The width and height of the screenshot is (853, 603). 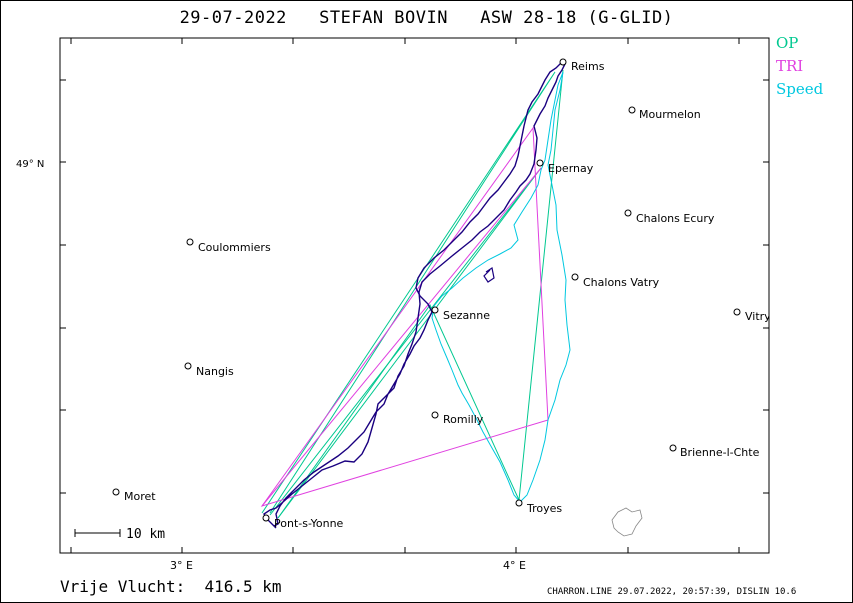 What do you see at coordinates (670, 114) in the screenshot?
I see `label-mourmelon: Mourmelon` at bounding box center [670, 114].